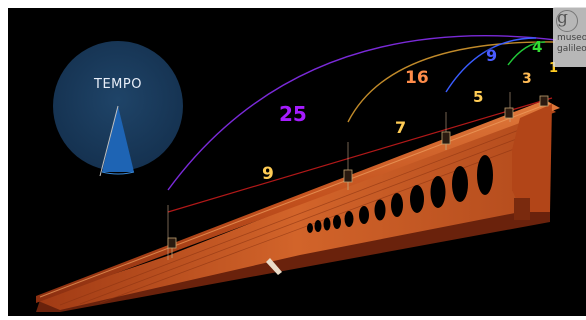 The height and width of the screenshot is (320, 586). Describe the element at coordinates (401, 127) in the screenshot. I see `distance-label: 7` at that location.